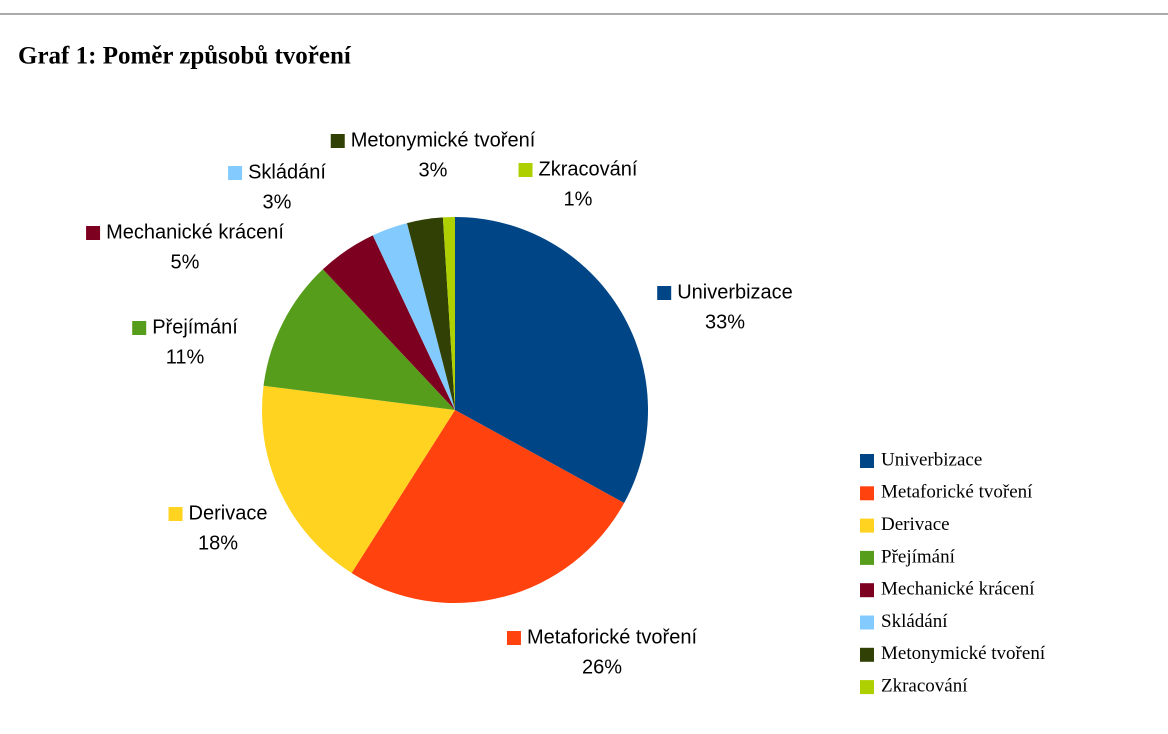 This screenshot has height=734, width=1168. Describe the element at coordinates (725, 322) in the screenshot. I see `slice-label-value: 33%` at that location.